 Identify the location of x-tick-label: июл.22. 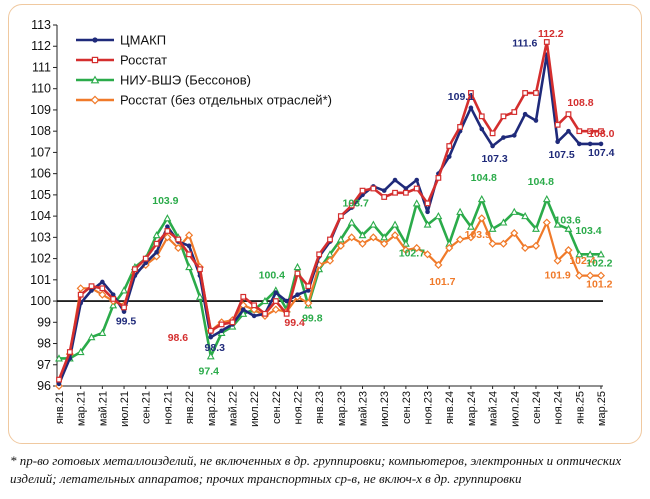
(255, 409).